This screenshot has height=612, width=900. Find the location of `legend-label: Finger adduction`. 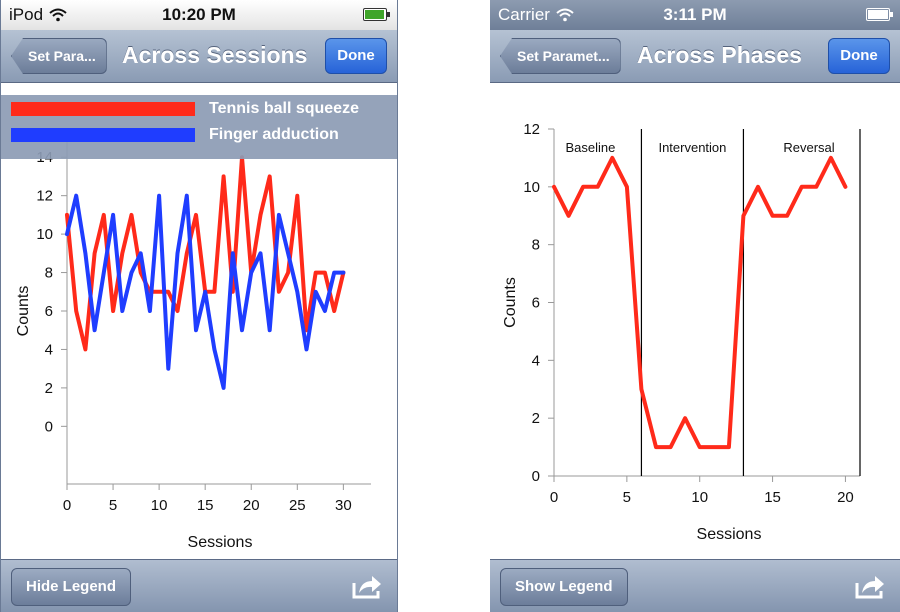

legend-label: Finger adduction is located at coordinates (274, 134).